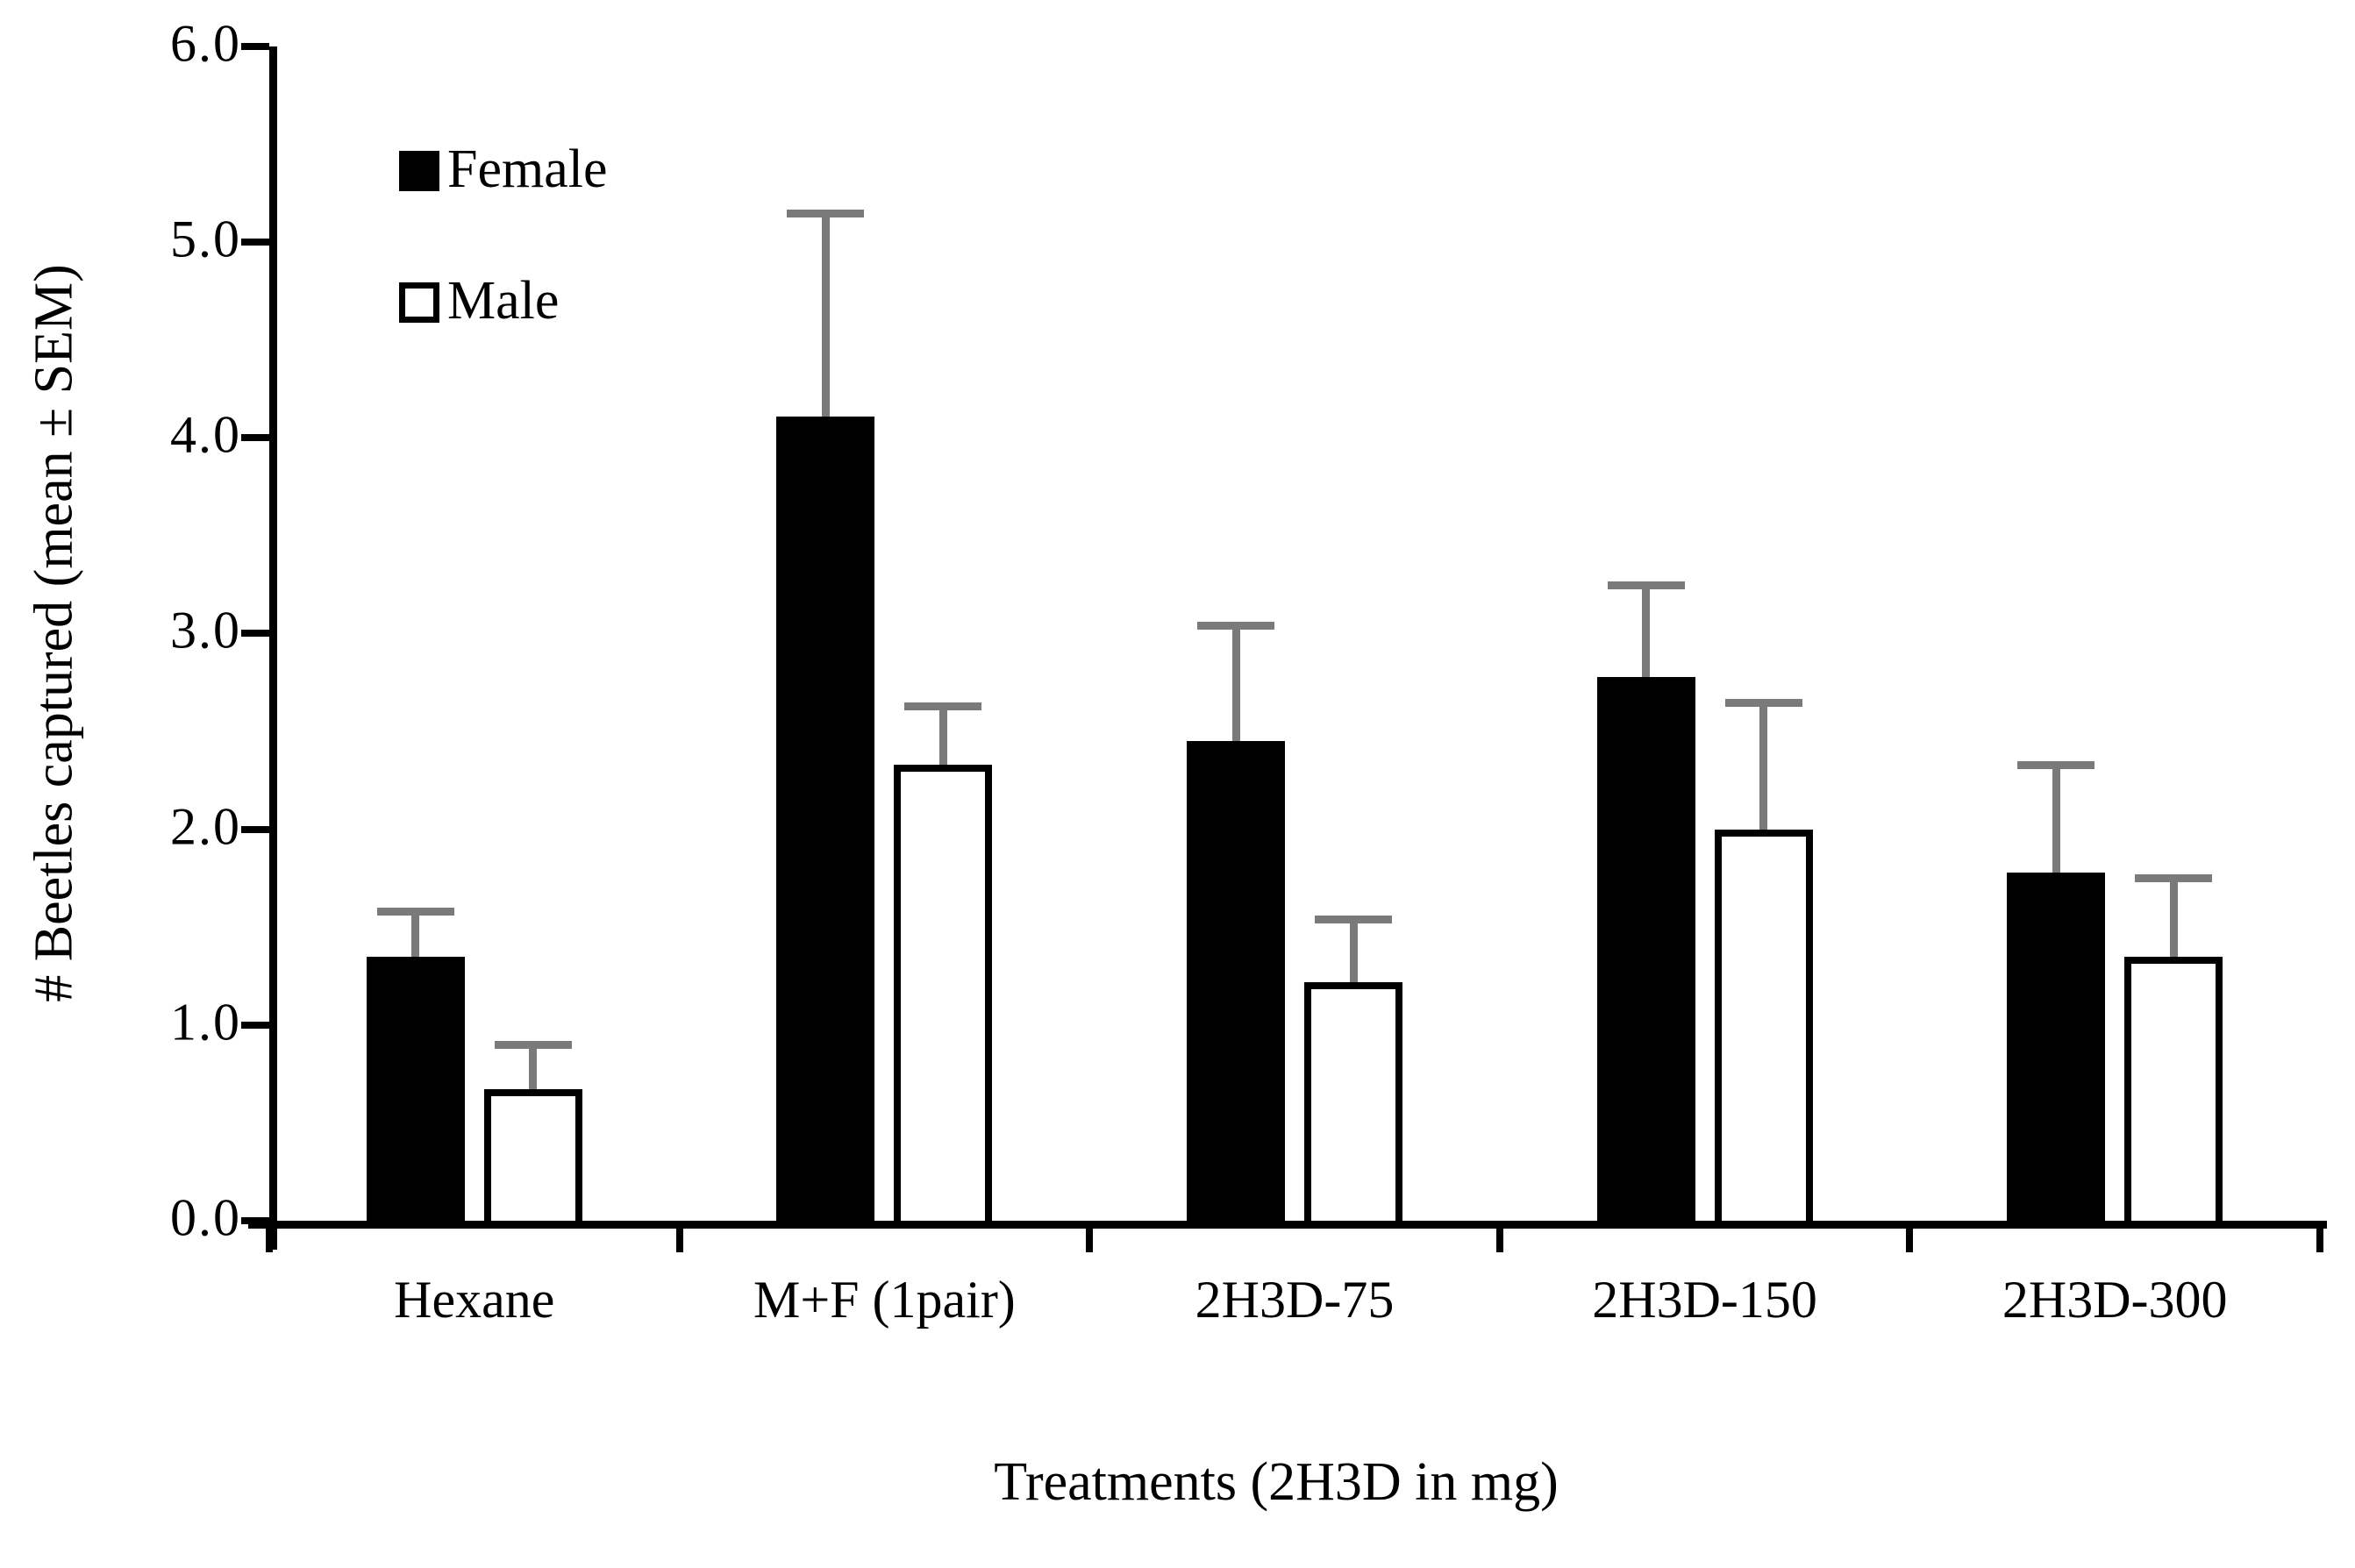 This screenshot has width=2355, height=1568. Describe the element at coordinates (474, 1300) in the screenshot. I see `x-category-label: Hexane` at that location.